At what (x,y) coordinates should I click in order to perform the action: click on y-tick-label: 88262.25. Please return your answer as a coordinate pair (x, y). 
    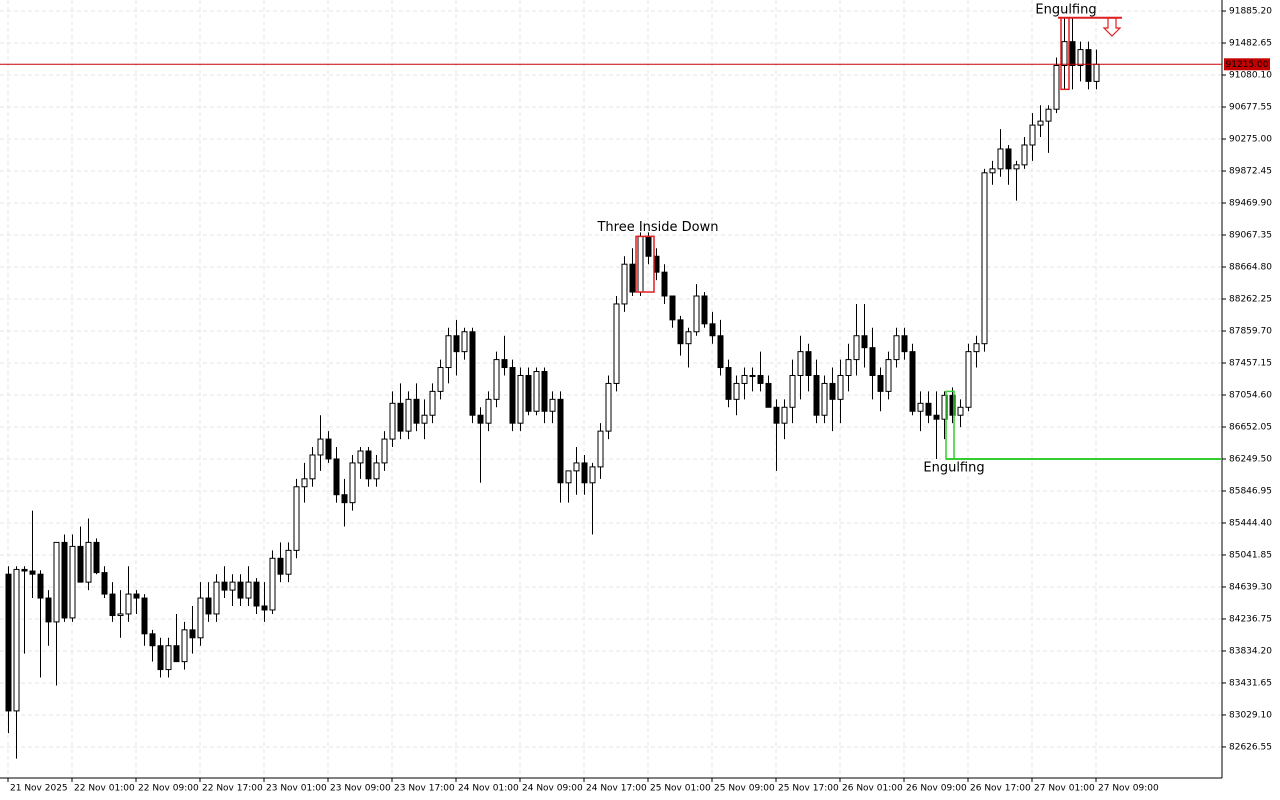
    Looking at the image, I should click on (1250, 300).